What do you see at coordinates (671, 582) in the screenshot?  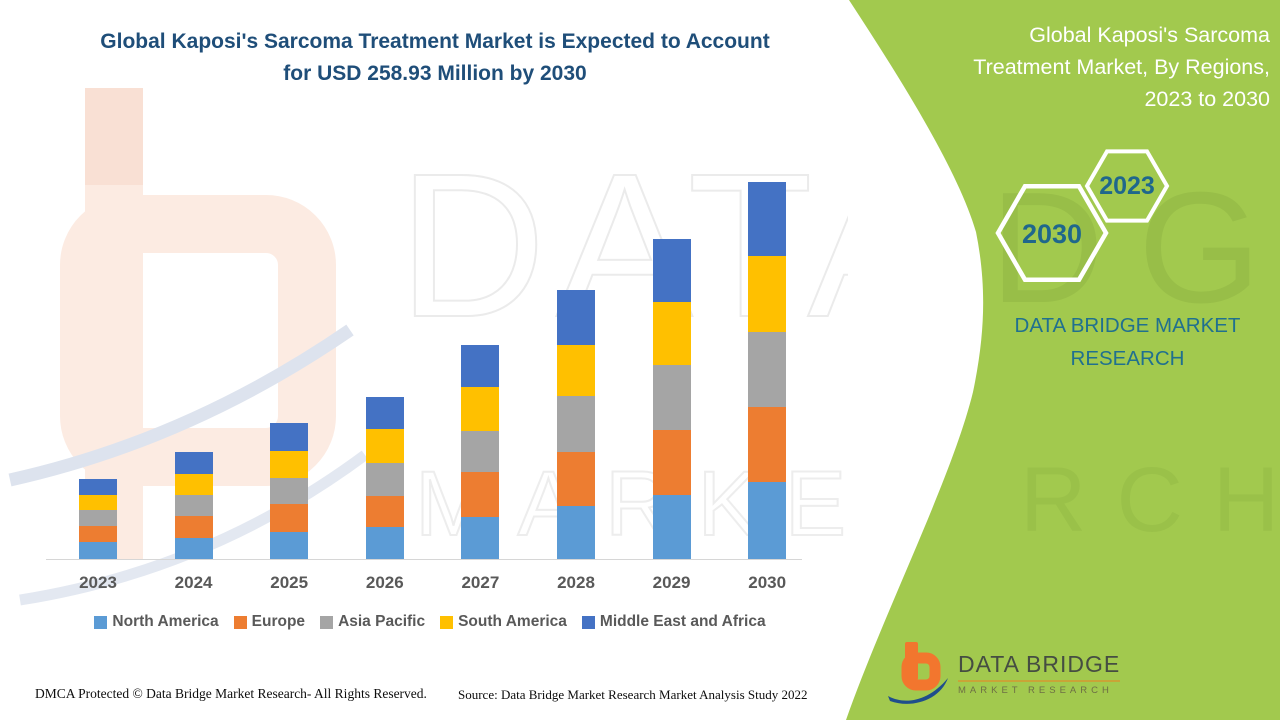 I see `x-axis-label-2029: 2029` at bounding box center [671, 582].